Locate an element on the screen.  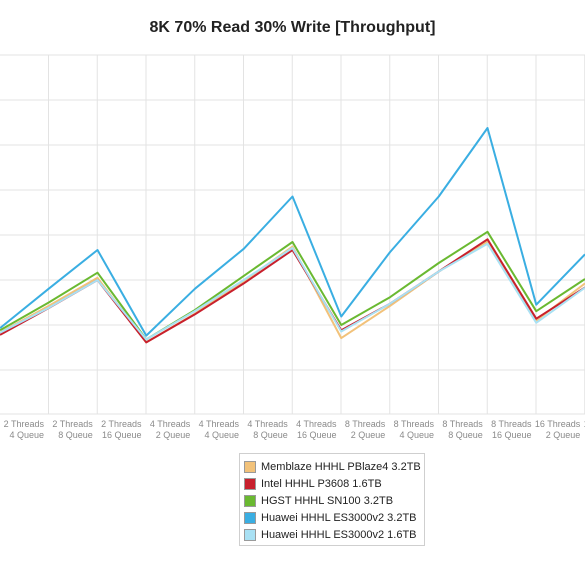
x-tick-label: 4 Threads 8 Queue is located at coordinates (267, 429).